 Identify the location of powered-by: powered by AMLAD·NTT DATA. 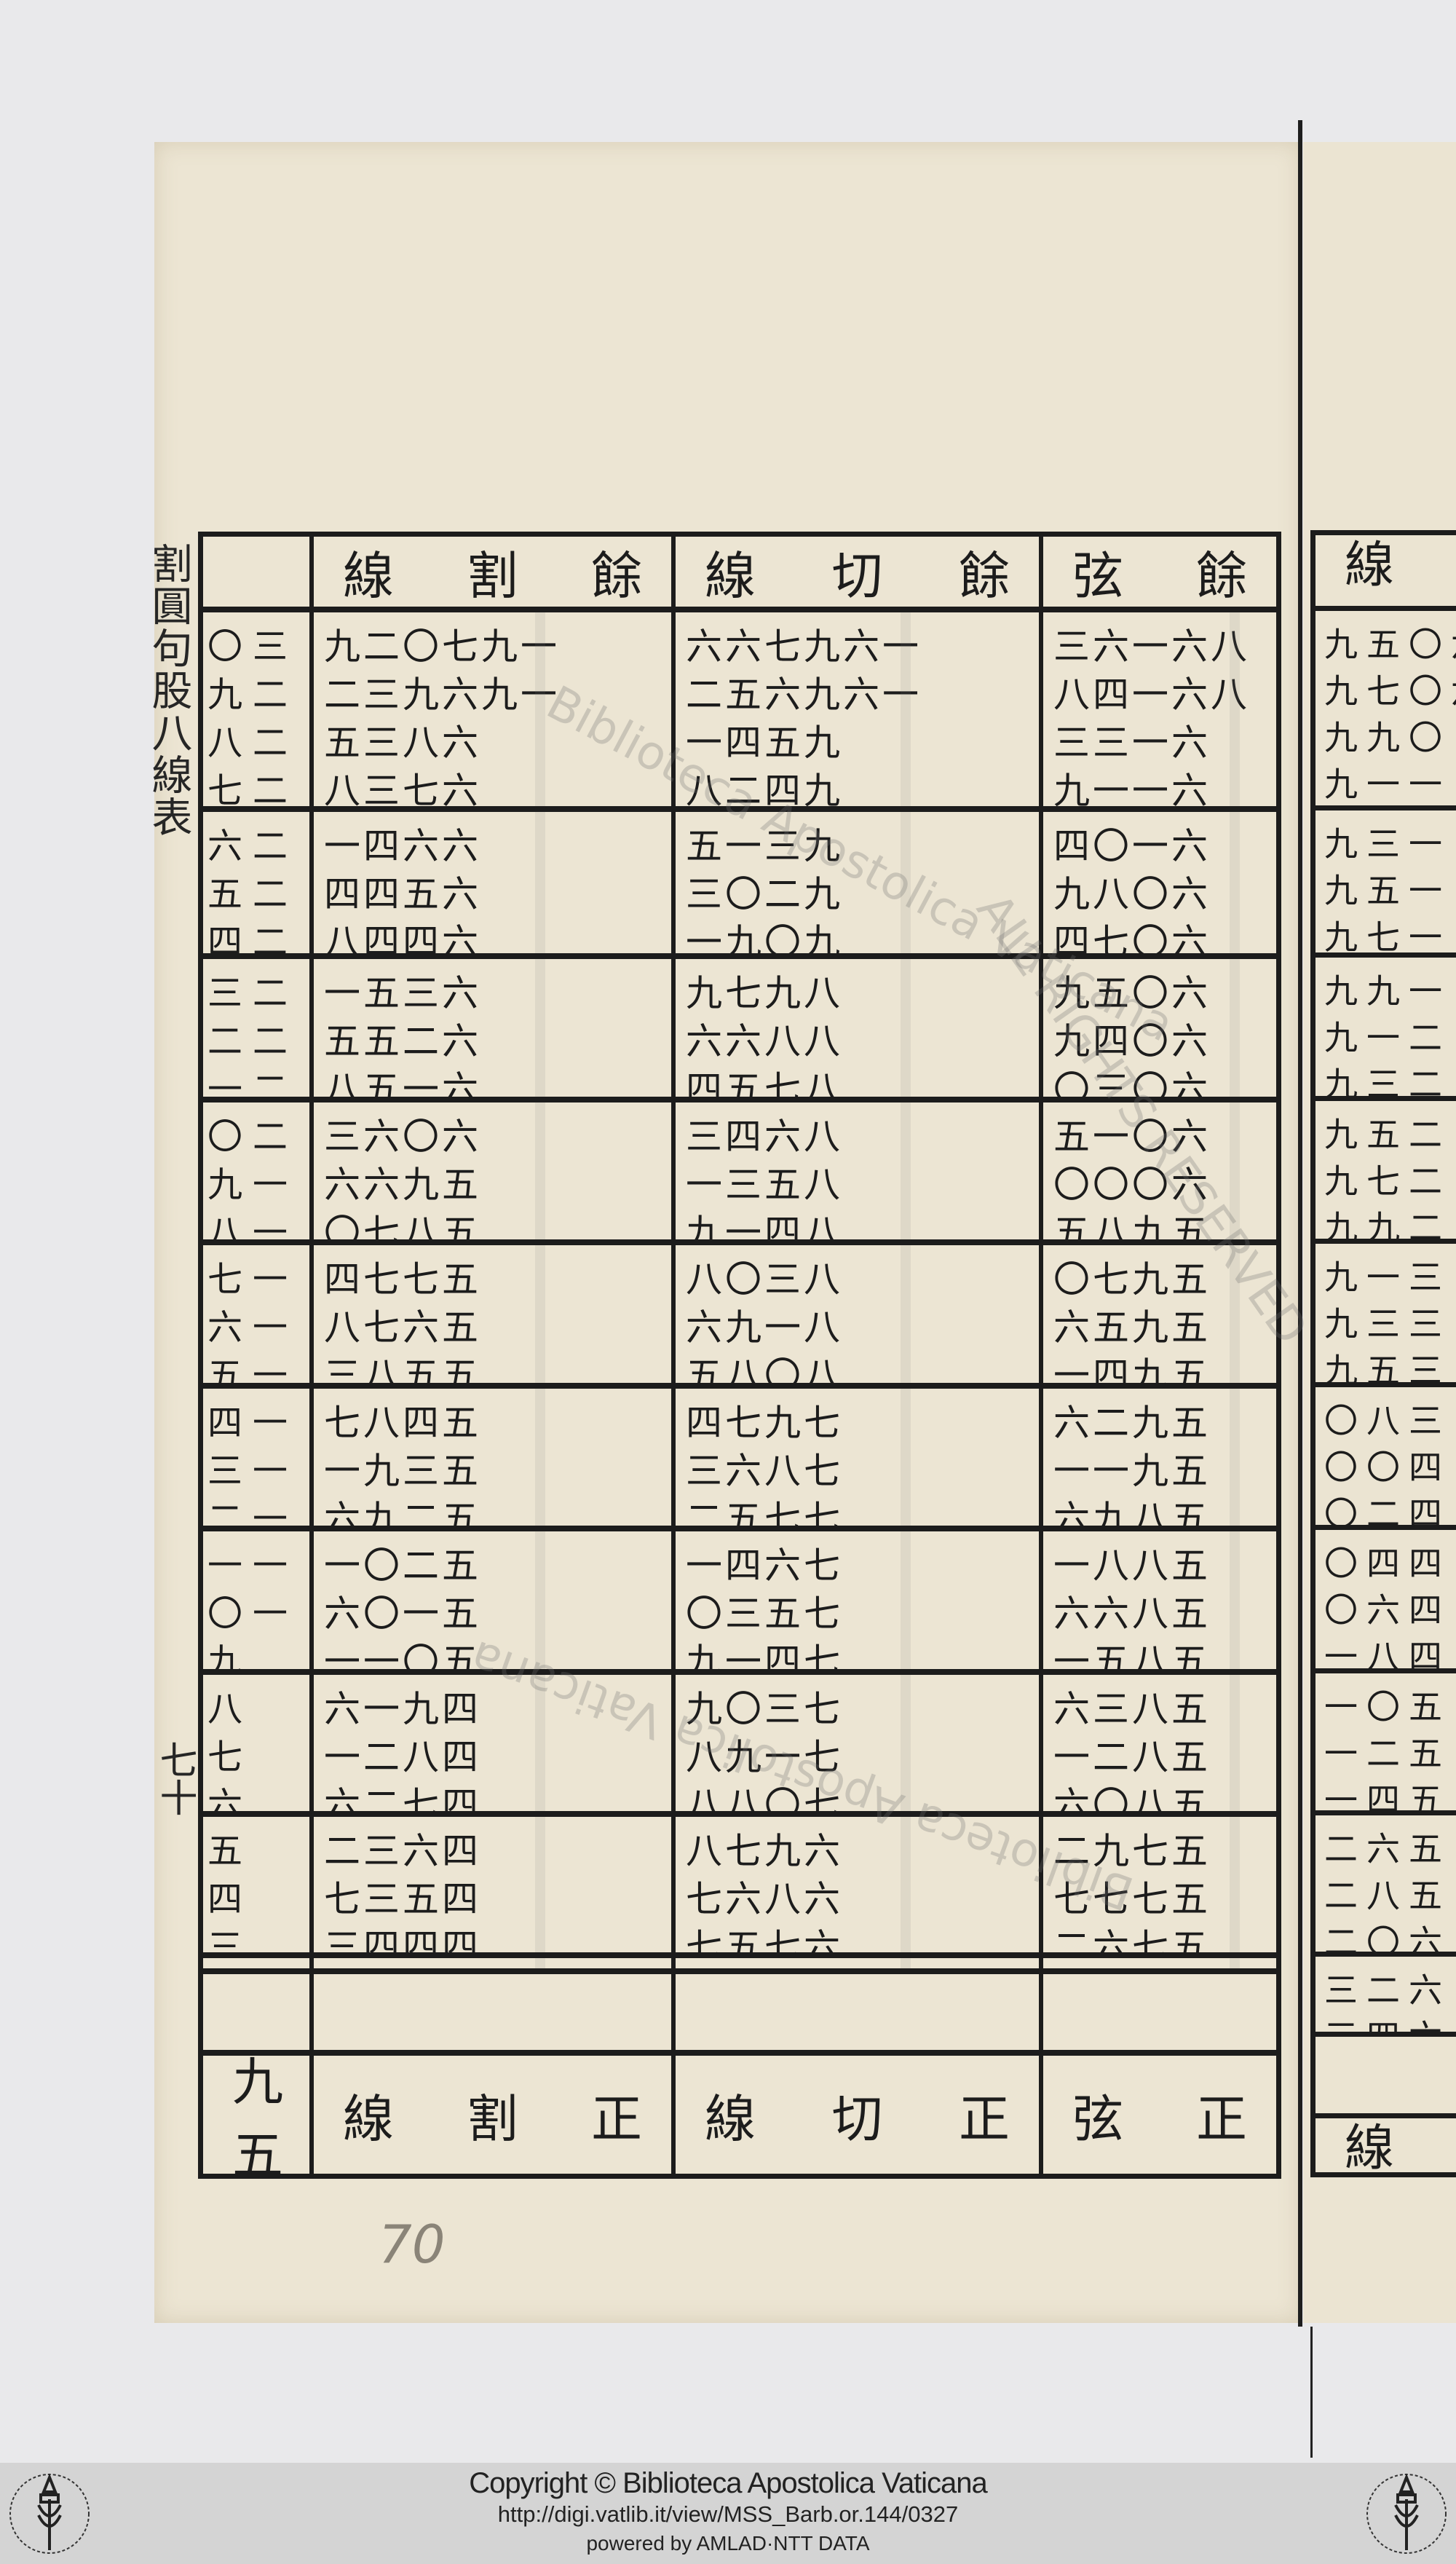
(728, 2543).